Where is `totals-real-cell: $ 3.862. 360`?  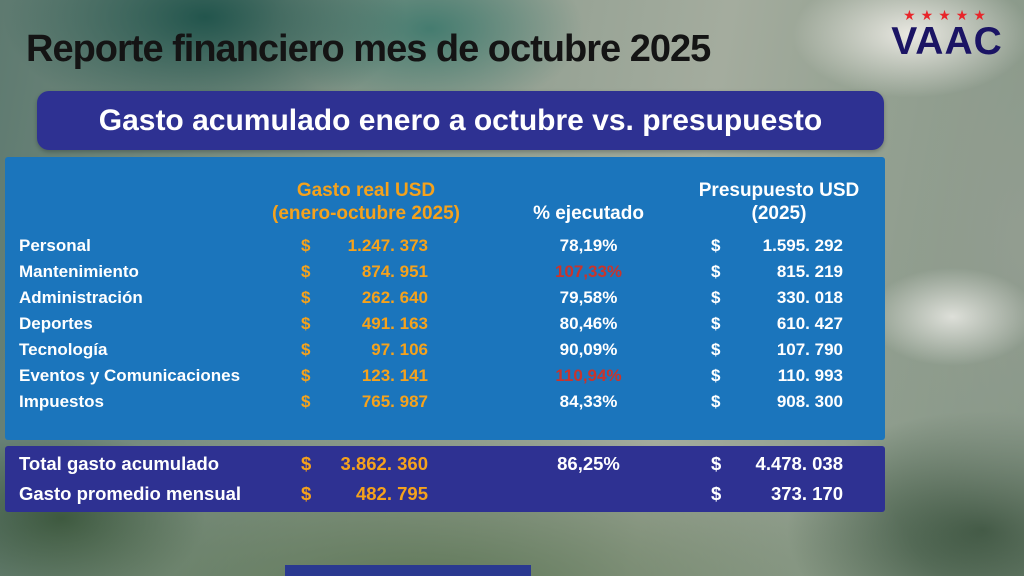 totals-real-cell: $ 3.862. 360 is located at coordinates (366, 464).